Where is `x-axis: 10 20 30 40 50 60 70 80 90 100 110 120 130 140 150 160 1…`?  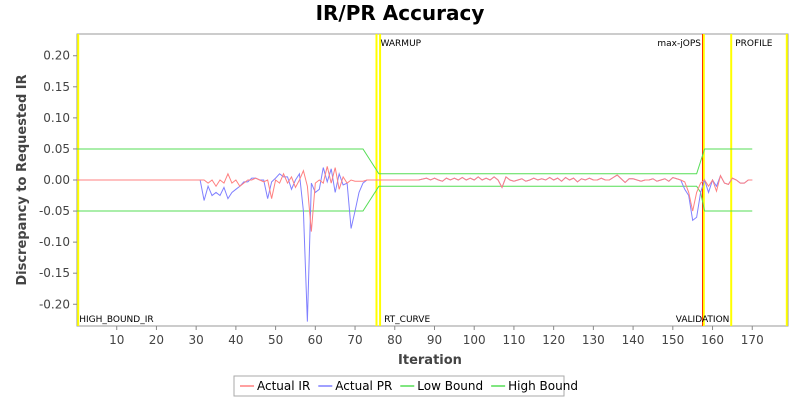 x-axis: 10 20 30 40 50 60 70 80 90 100 110 120 130 140 150 160 1… is located at coordinates (436, 336).